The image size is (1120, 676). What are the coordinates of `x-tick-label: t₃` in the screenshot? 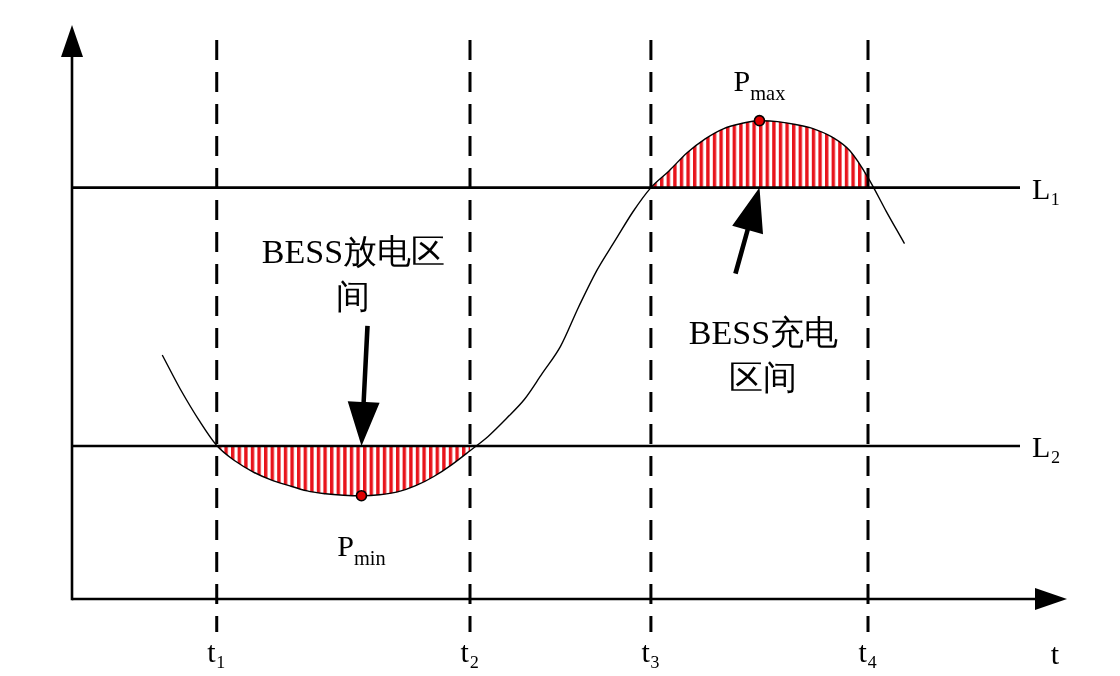 It's located at (651, 651).